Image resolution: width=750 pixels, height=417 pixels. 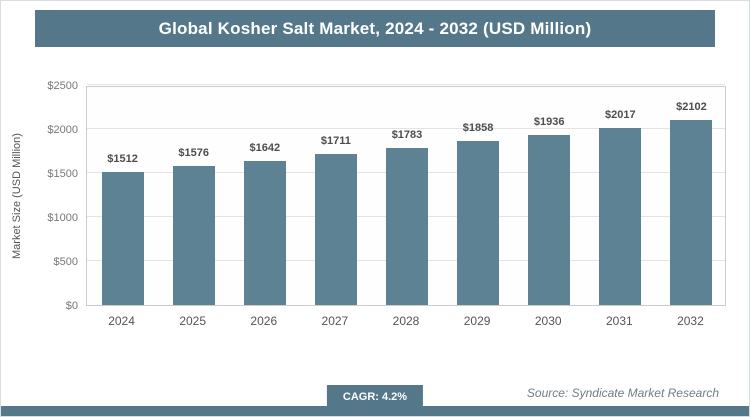 I want to click on bar-2031, so click(x=620, y=216).